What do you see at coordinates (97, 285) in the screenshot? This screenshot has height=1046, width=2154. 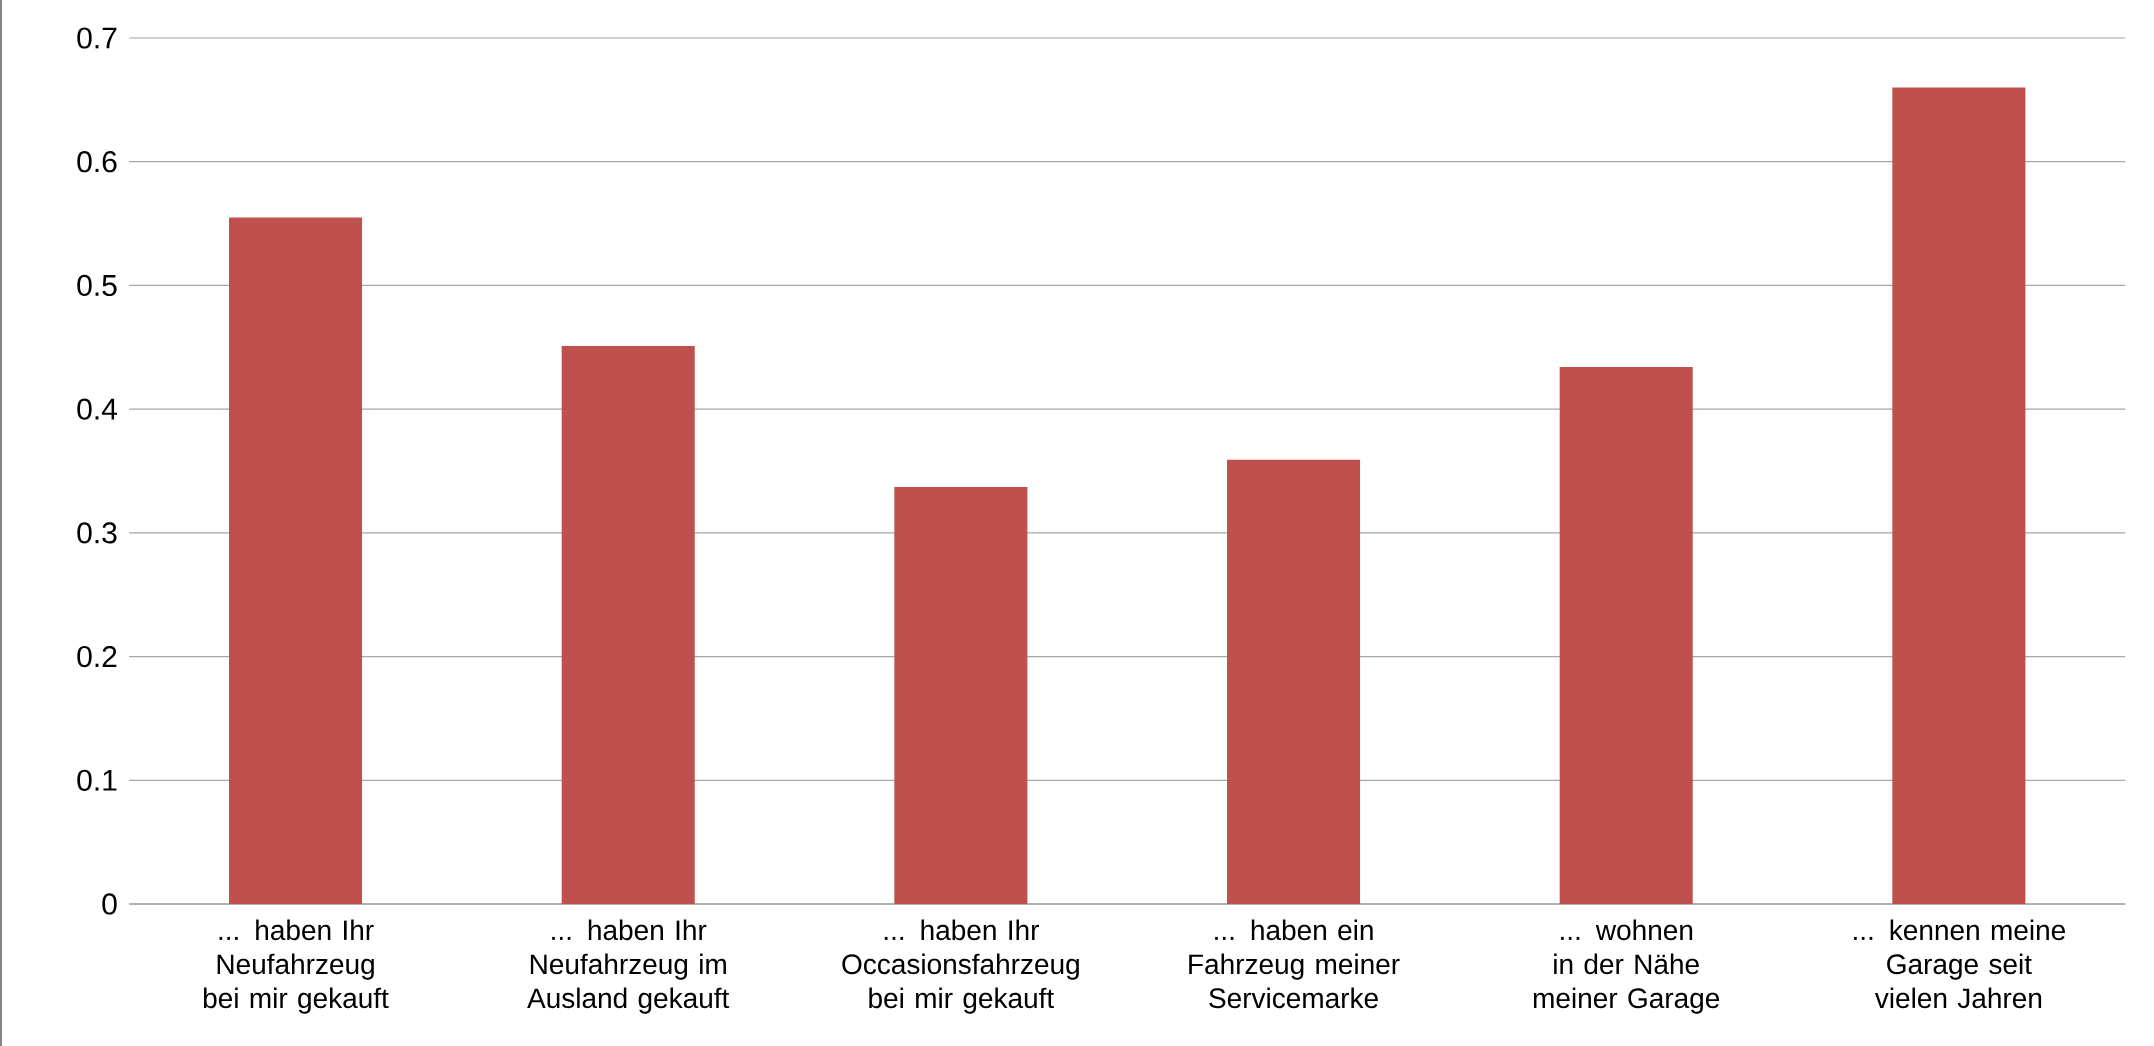 I see `y-tick-label: 0.5` at bounding box center [97, 285].